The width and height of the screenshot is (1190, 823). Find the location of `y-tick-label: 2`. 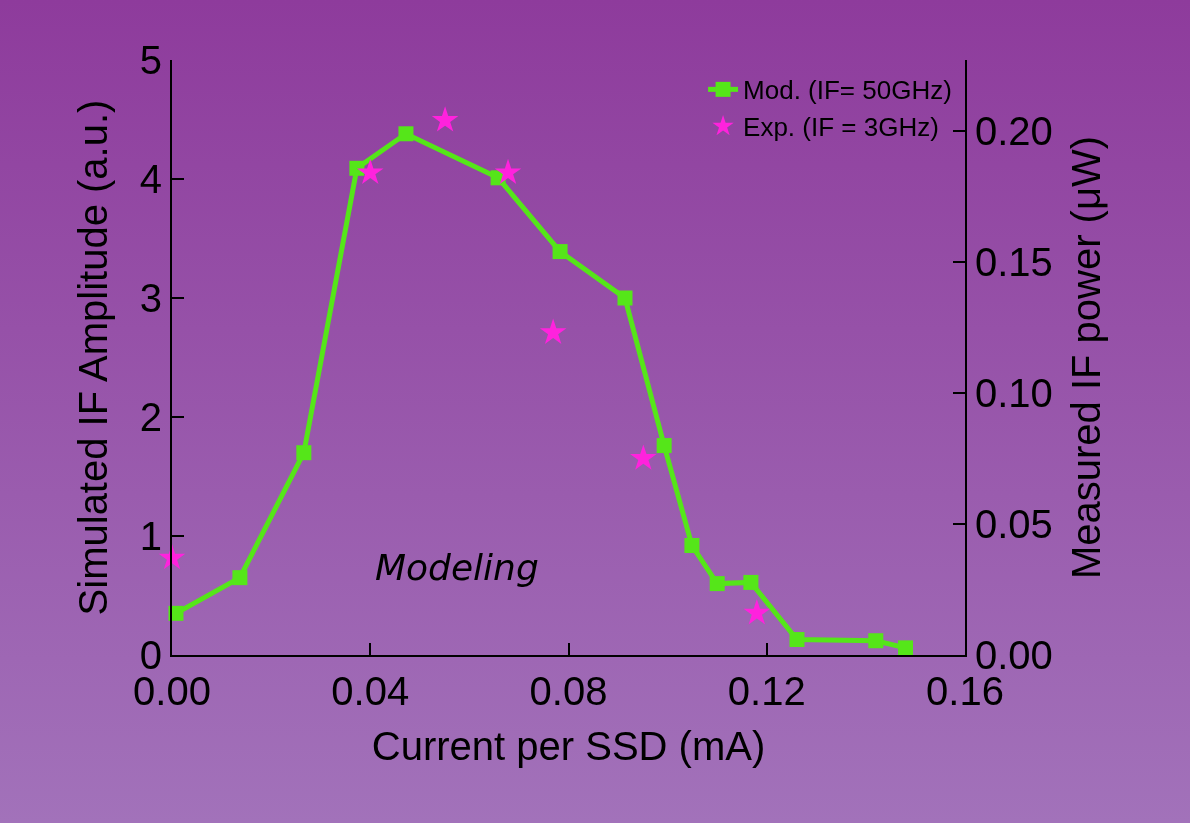

y-tick-label: 2 is located at coordinates (150, 417).